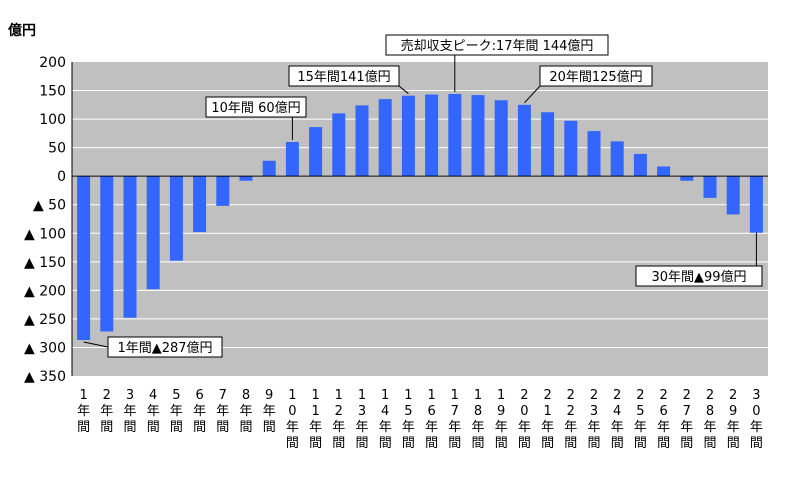 The width and height of the screenshot is (785, 479). Describe the element at coordinates (57, 149) in the screenshot. I see `y-tick-label: 50` at that location.